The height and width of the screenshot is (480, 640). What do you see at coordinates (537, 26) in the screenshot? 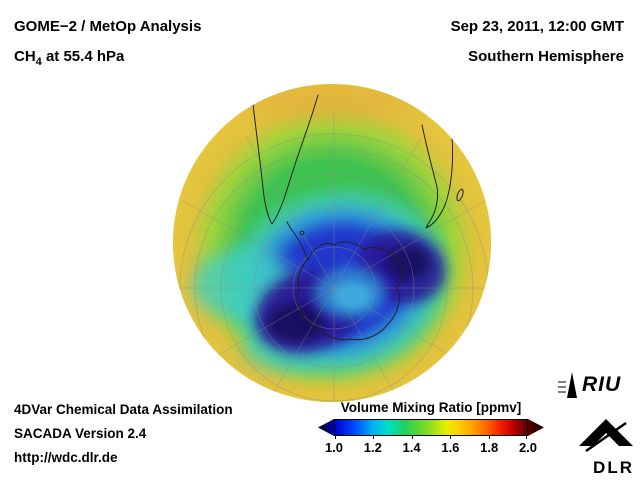
I see `datetime-label: Sep 23, 2011, 12:00 GMT` at bounding box center [537, 26].